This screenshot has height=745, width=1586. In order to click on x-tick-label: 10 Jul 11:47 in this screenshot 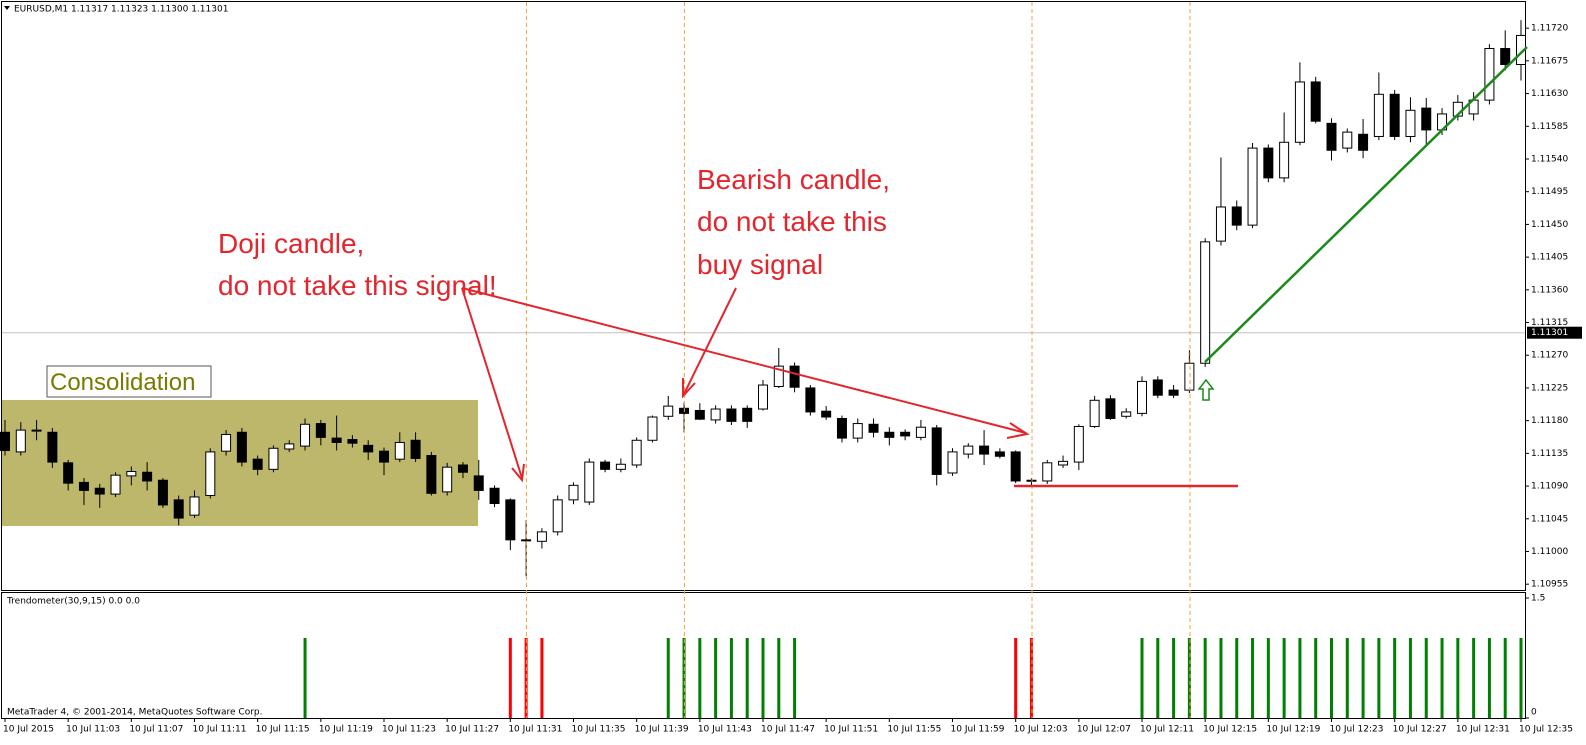, I will do `click(788, 730)`.